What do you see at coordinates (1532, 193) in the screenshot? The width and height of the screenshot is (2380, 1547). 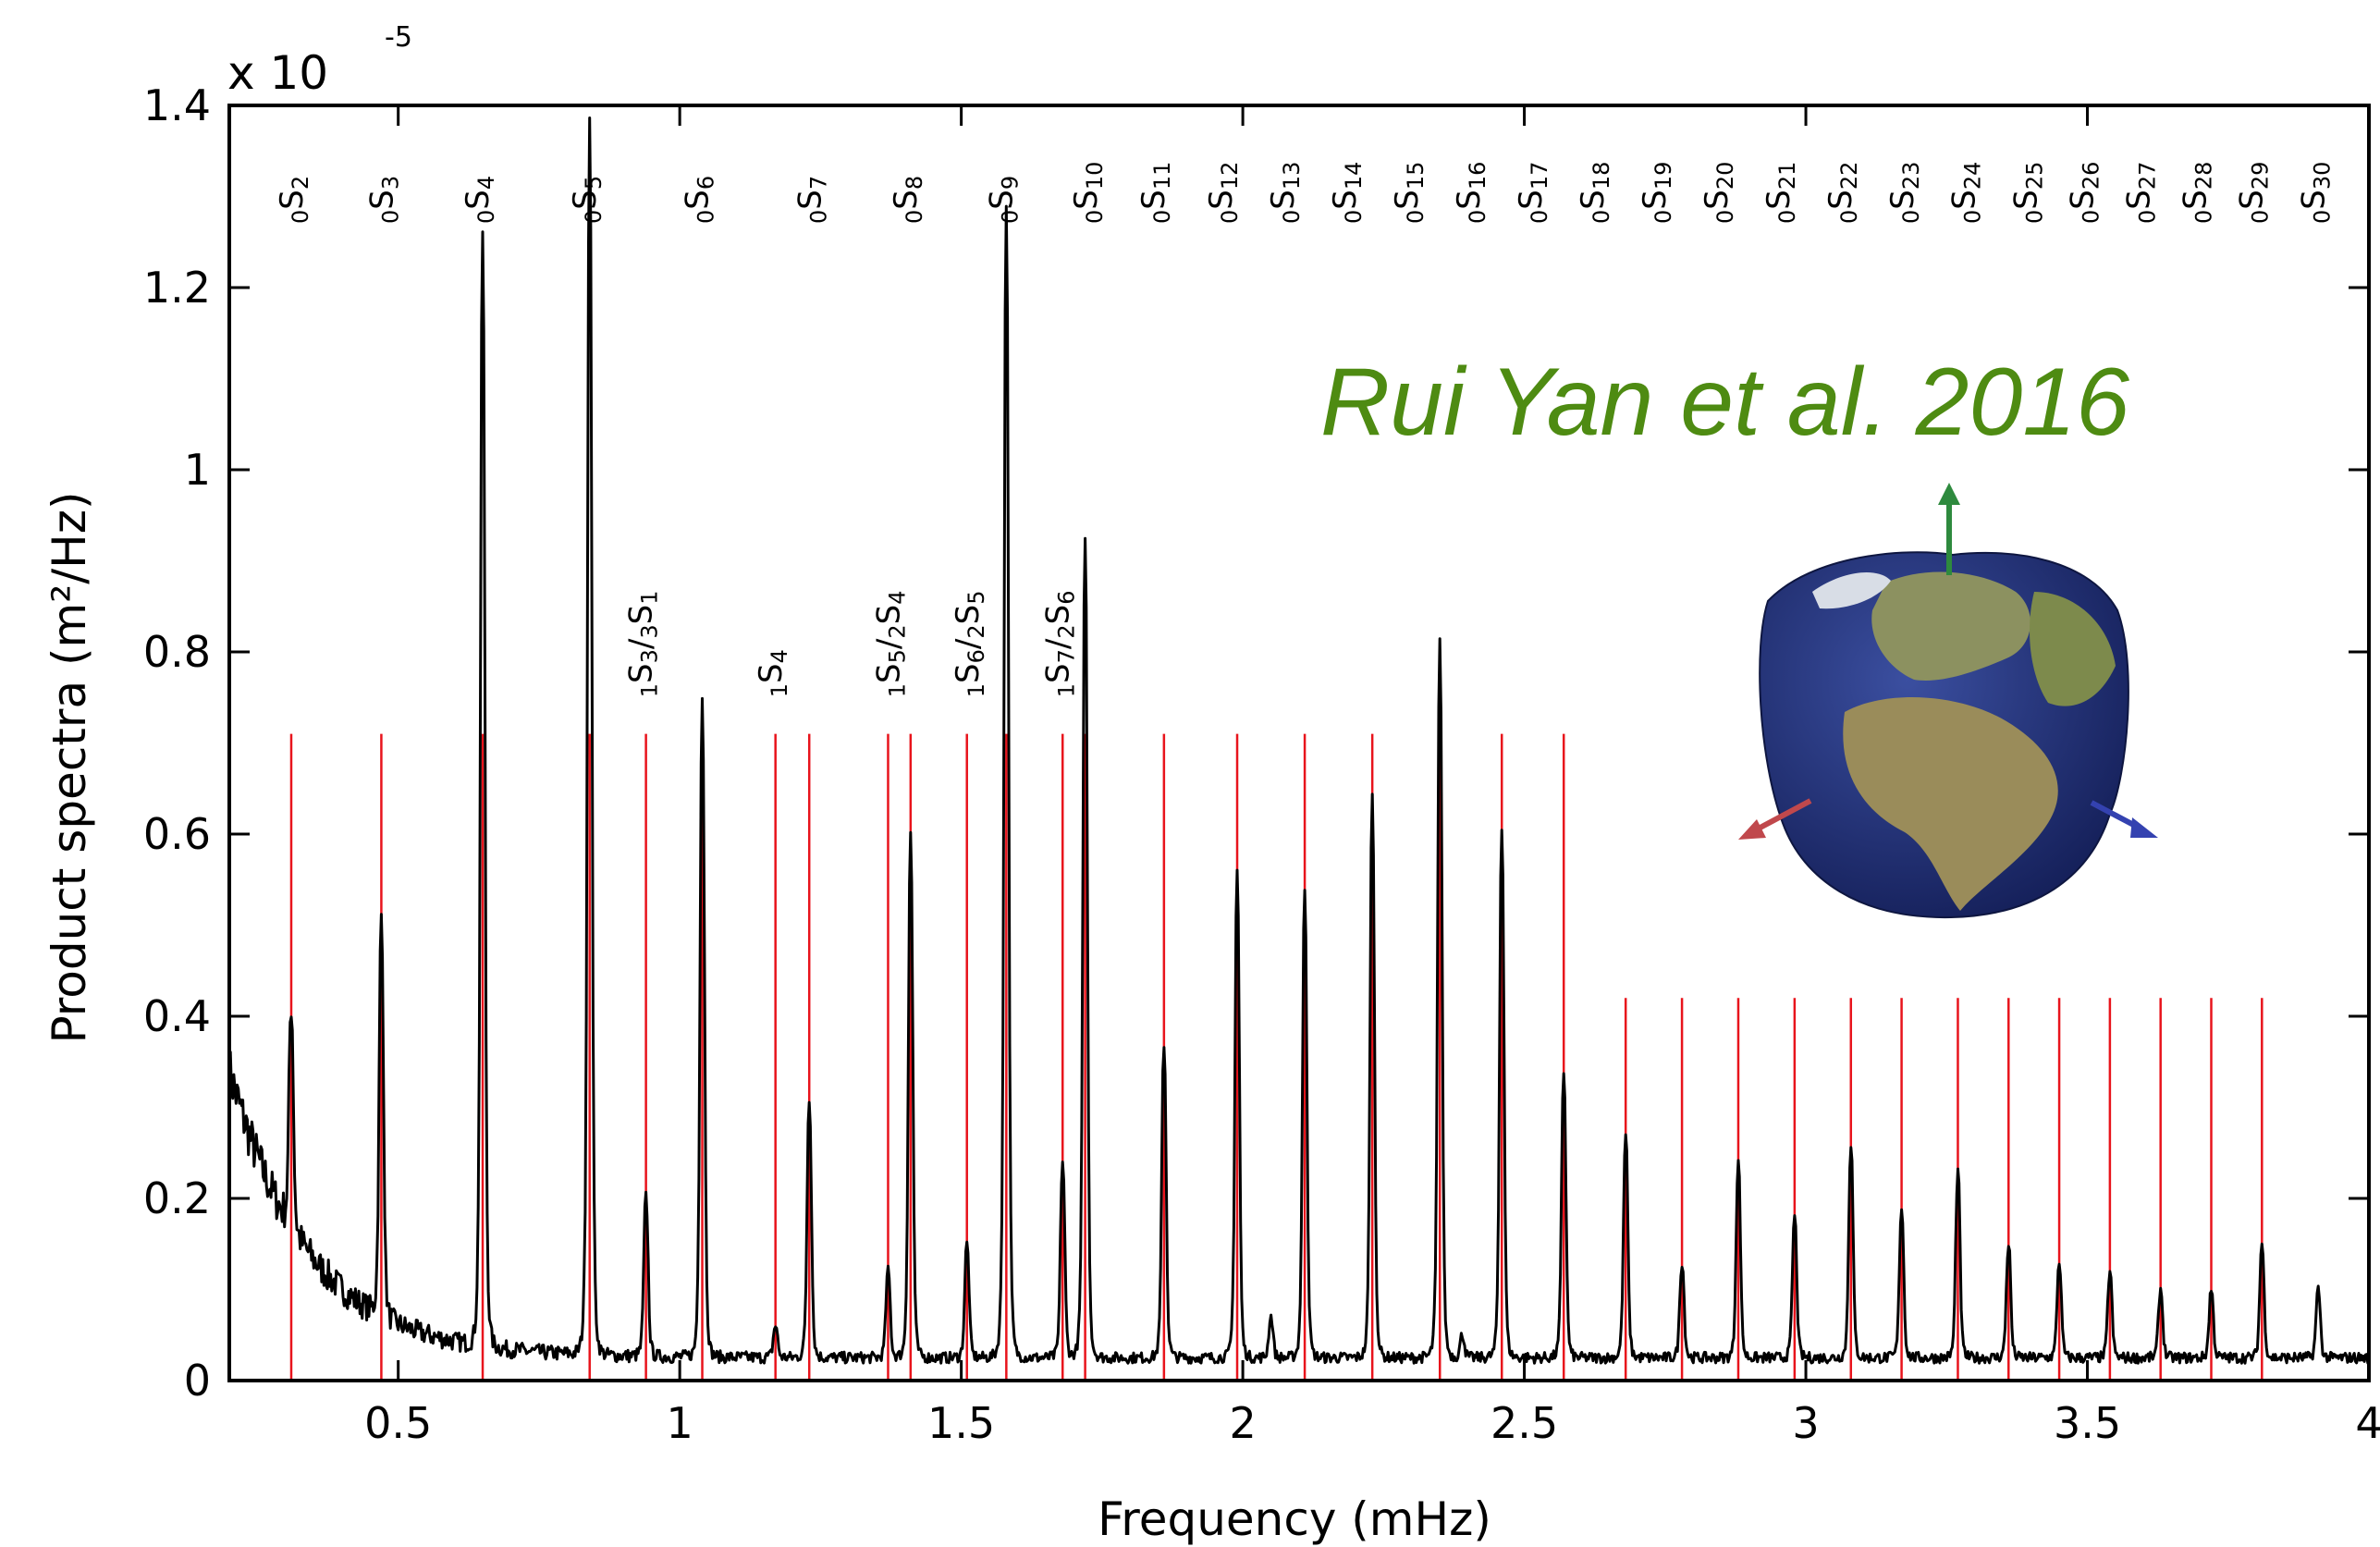 I see `mode-label: 0S17` at bounding box center [1532, 193].